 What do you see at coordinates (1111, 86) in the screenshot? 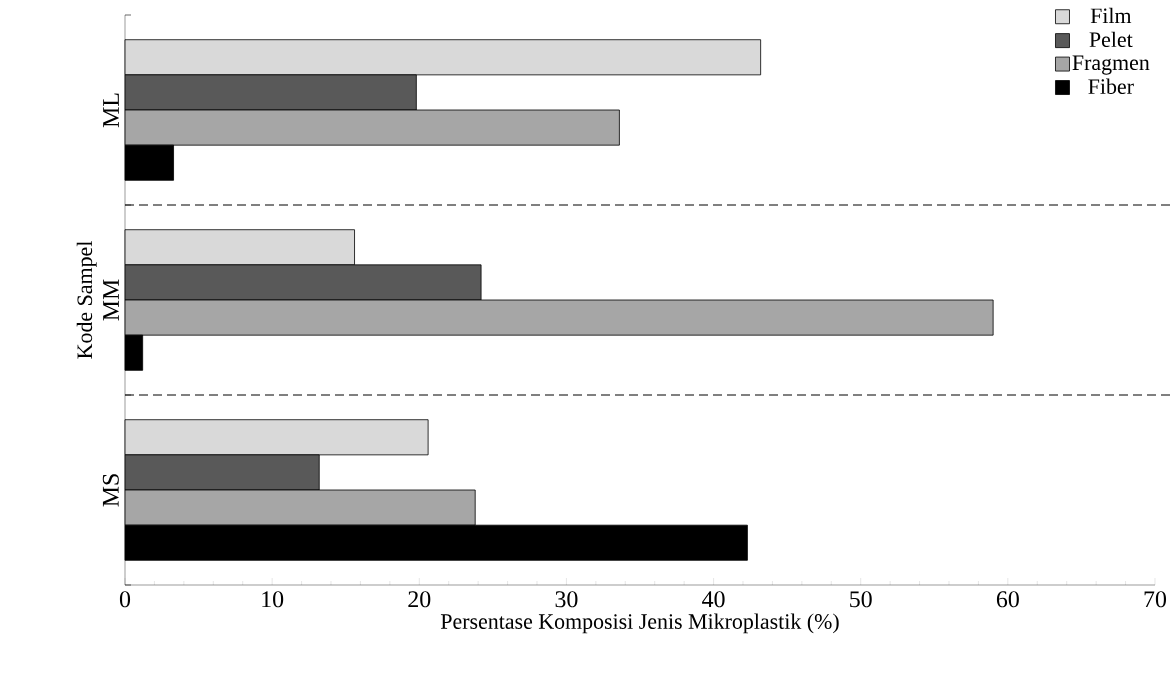
I see `legend-label: Fiber` at bounding box center [1111, 86].